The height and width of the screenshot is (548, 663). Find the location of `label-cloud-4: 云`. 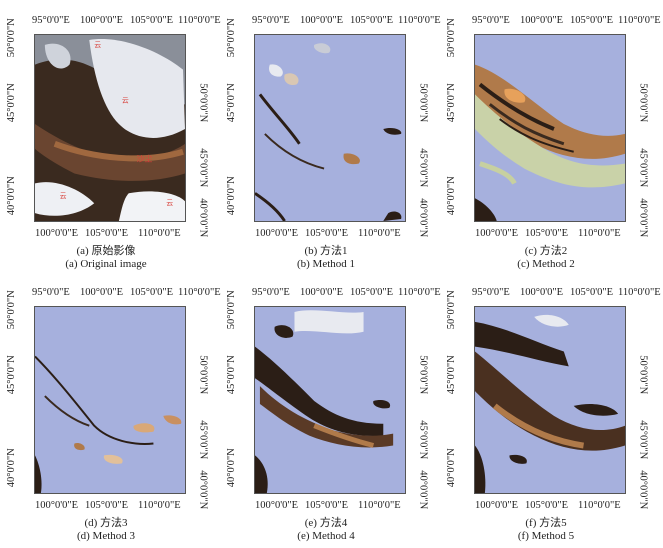

label-cloud-4: 云 is located at coordinates (169, 203).